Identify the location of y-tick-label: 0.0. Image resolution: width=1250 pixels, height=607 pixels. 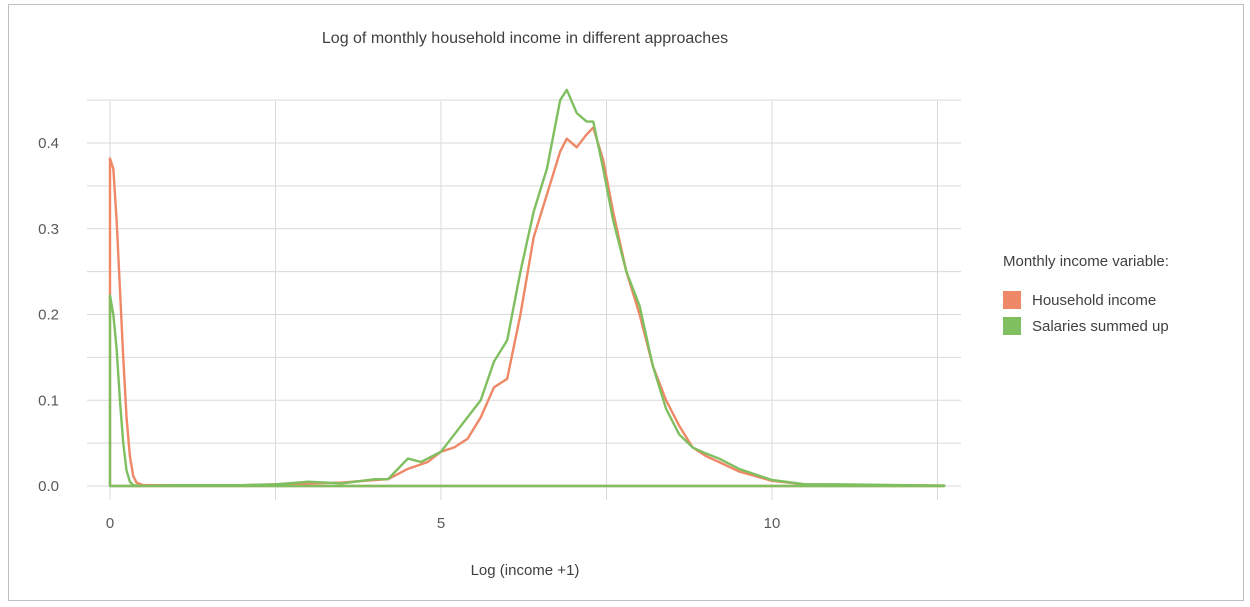
(48, 486).